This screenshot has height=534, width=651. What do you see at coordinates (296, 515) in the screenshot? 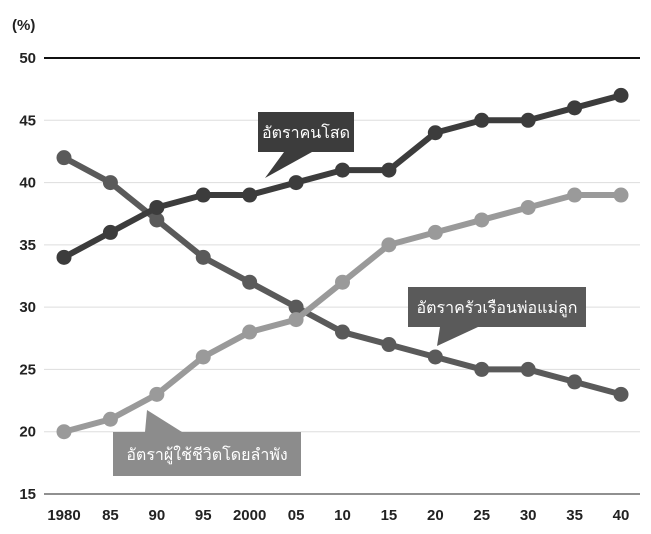
I see `x-tick-label: 05` at bounding box center [296, 515].